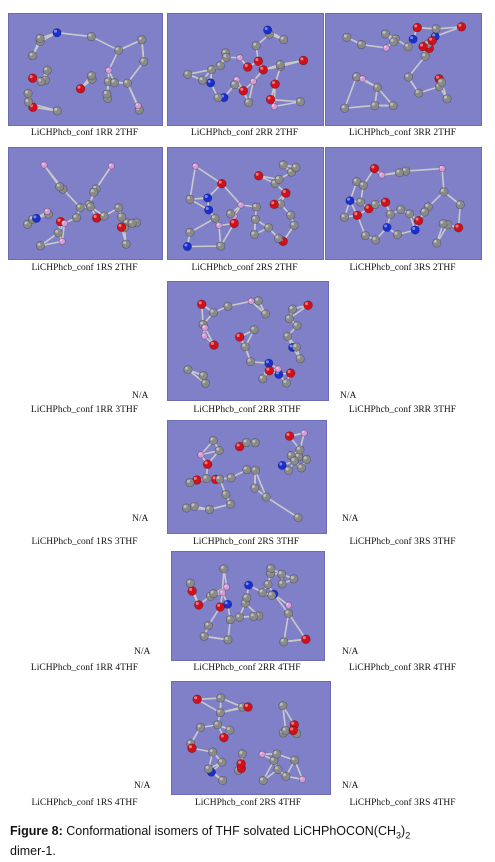 Image resolution: width=495 pixels, height=862 pixels. Describe the element at coordinates (402, 542) in the screenshot. I see `label-3rs-3thf: LiCHPhcb_conf 3RS 3THF` at that location.